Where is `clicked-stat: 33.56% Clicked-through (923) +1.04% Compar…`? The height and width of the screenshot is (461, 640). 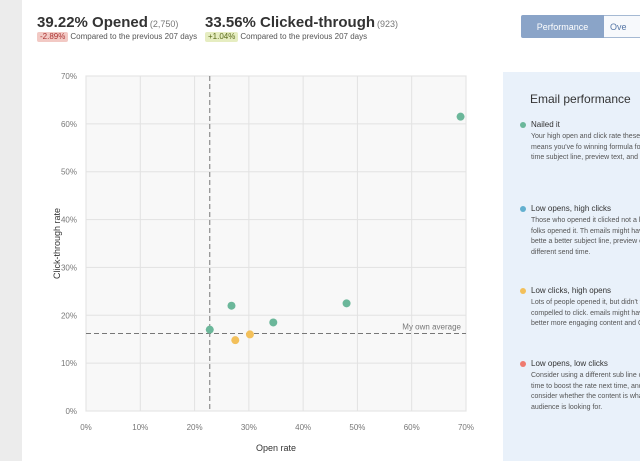 clicked-stat: 33.56% Clicked-through (923) +1.04% Compar… is located at coordinates (301, 28).